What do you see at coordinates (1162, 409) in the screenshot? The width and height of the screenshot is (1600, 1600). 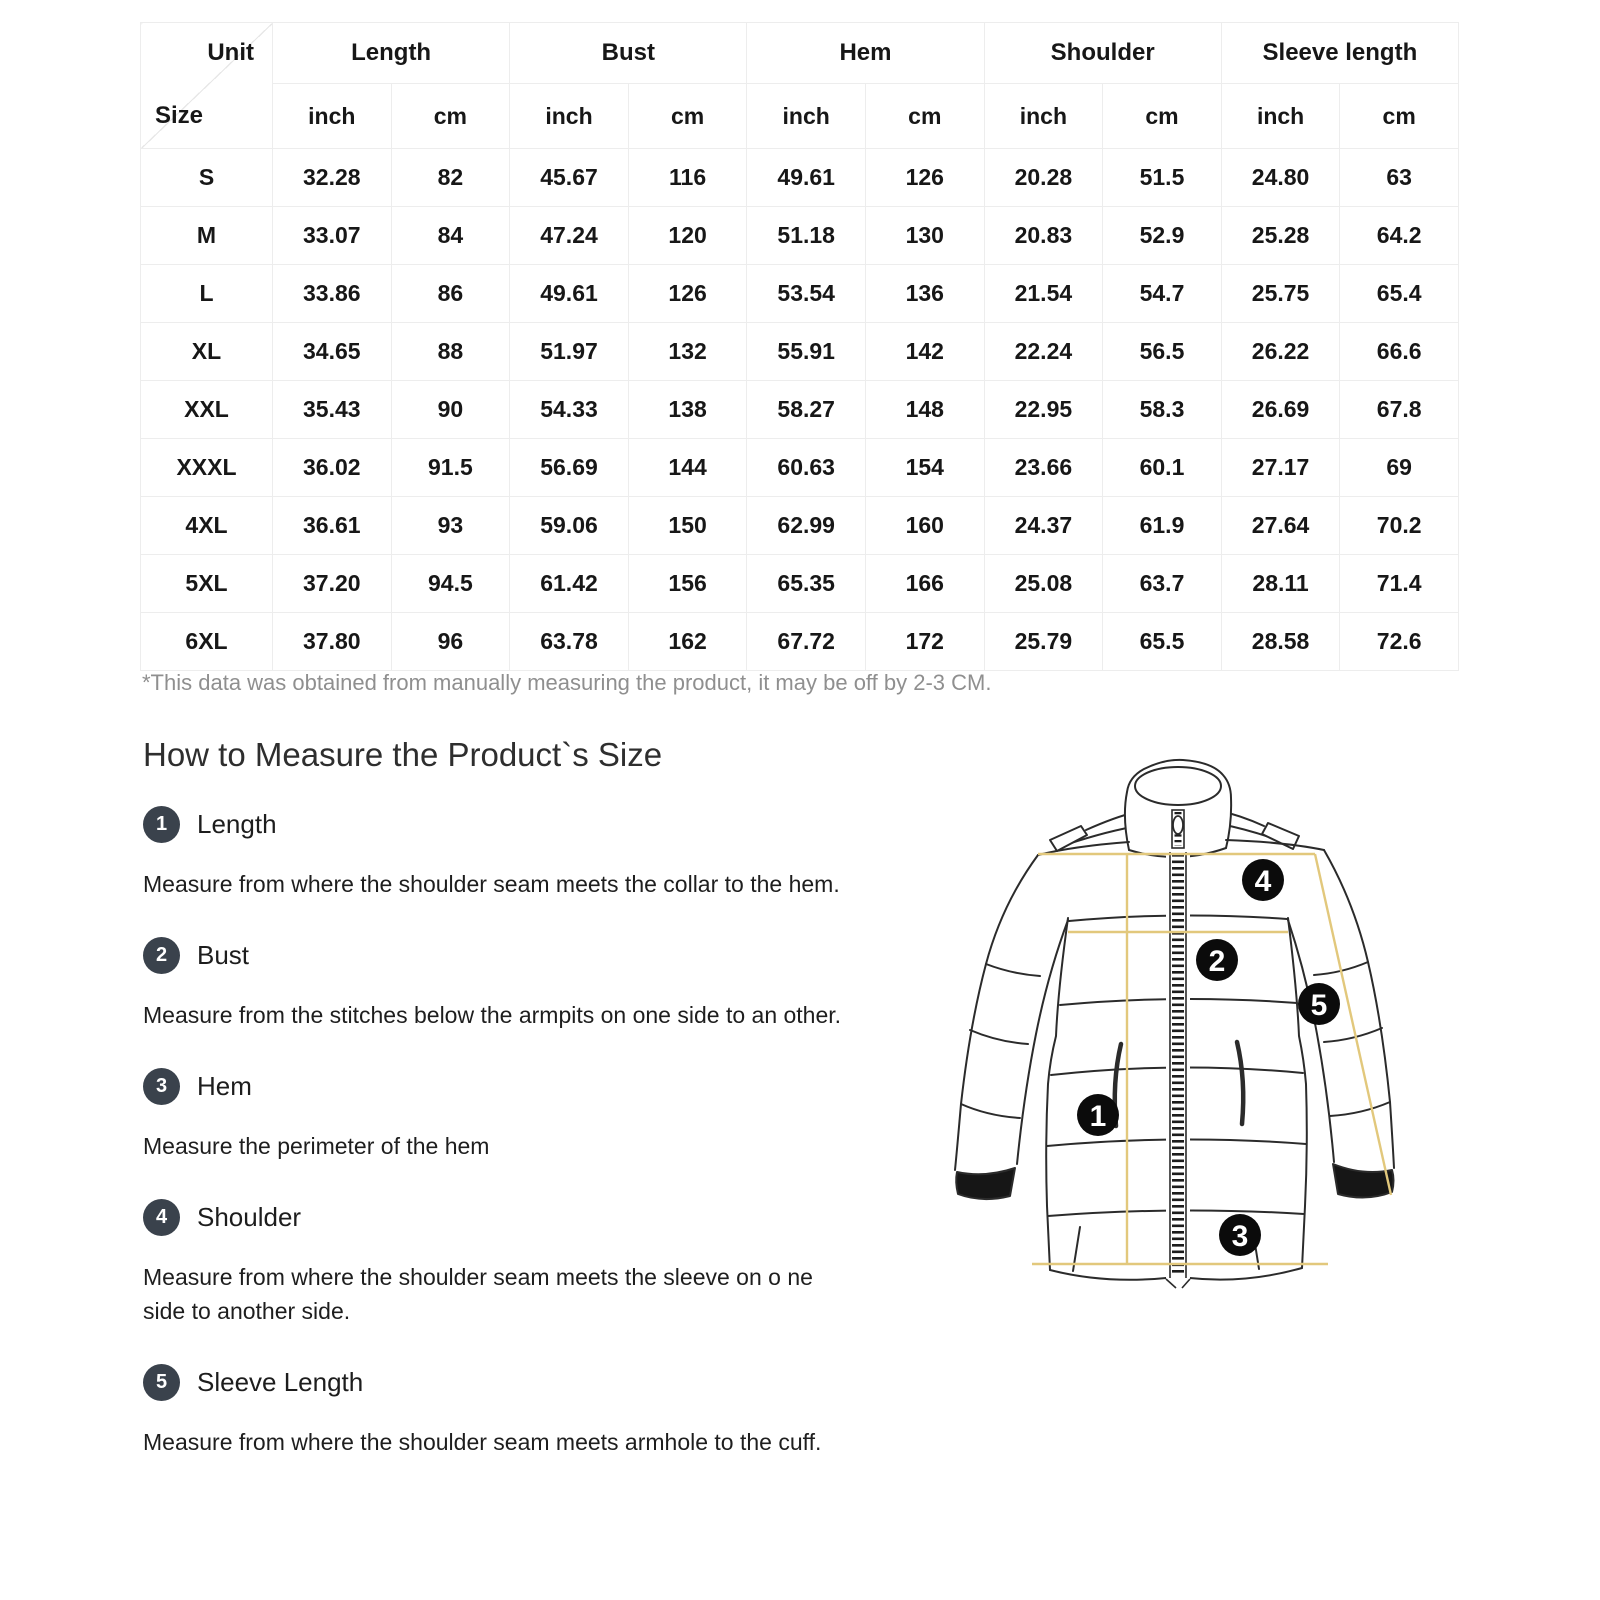 I see `cell: 58.3` at bounding box center [1162, 409].